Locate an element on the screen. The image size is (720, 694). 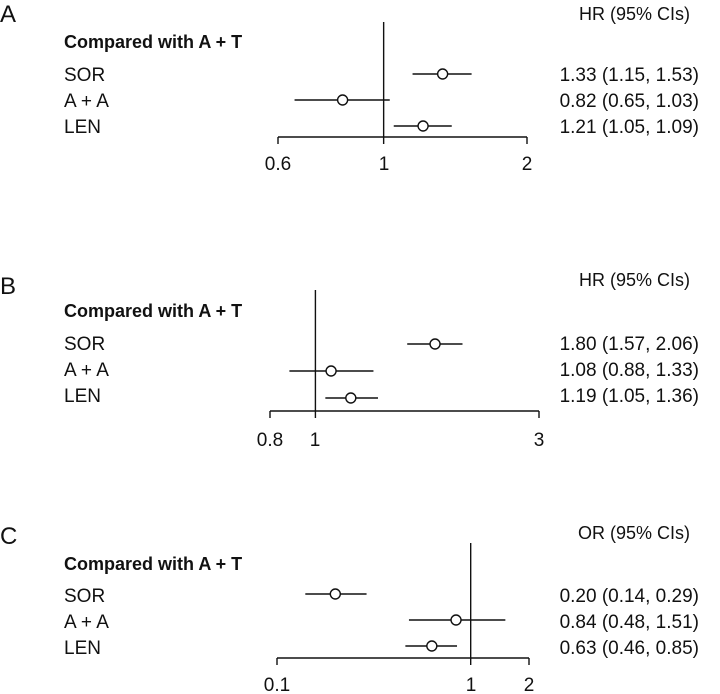
ci-text-sor: 1.33 (1.15, 1.53) is located at coordinates (629, 75).